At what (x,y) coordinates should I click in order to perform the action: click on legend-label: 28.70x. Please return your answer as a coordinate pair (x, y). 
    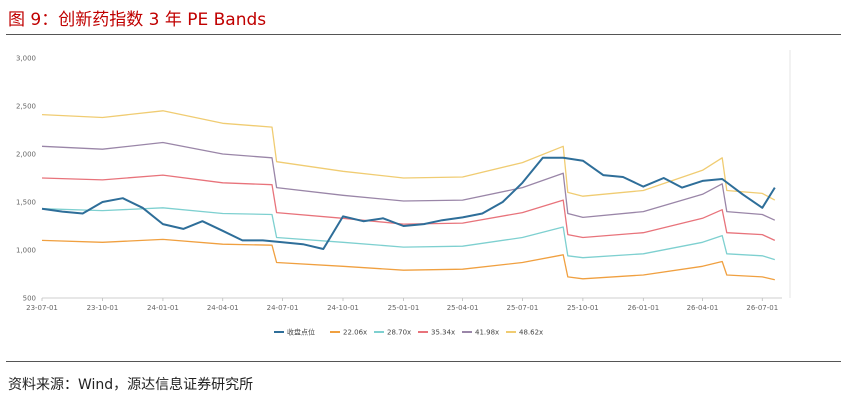
    Looking at the image, I should click on (399, 333).